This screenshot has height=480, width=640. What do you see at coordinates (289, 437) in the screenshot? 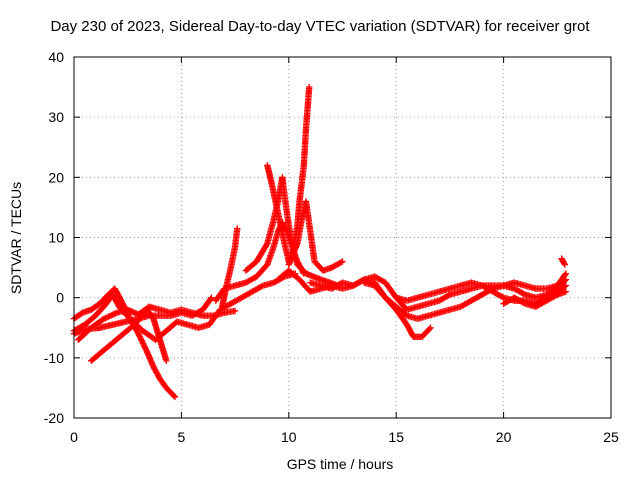
I see `x-tick-label: 10` at bounding box center [289, 437].